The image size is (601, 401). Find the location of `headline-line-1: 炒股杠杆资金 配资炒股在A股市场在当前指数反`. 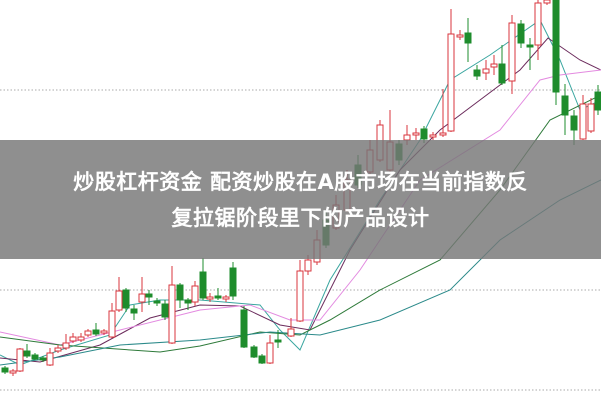

headline-line-1: 炒股杠杆资金 配资炒股在A股市场在当前指数反 is located at coordinates (300, 181).